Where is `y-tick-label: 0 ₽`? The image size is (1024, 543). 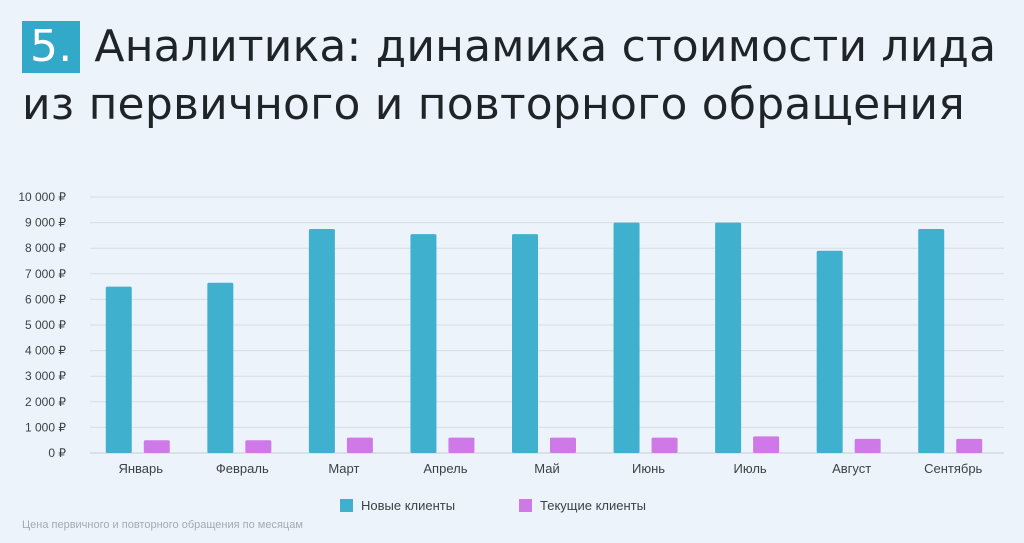
y-tick-label: 0 ₽ is located at coordinates (57, 453).